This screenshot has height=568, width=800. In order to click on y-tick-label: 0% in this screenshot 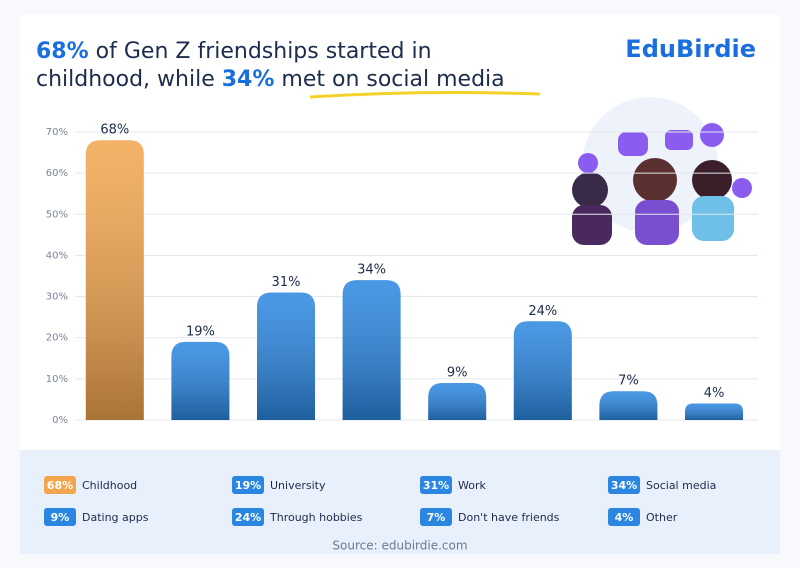, I will do `click(60, 420)`.